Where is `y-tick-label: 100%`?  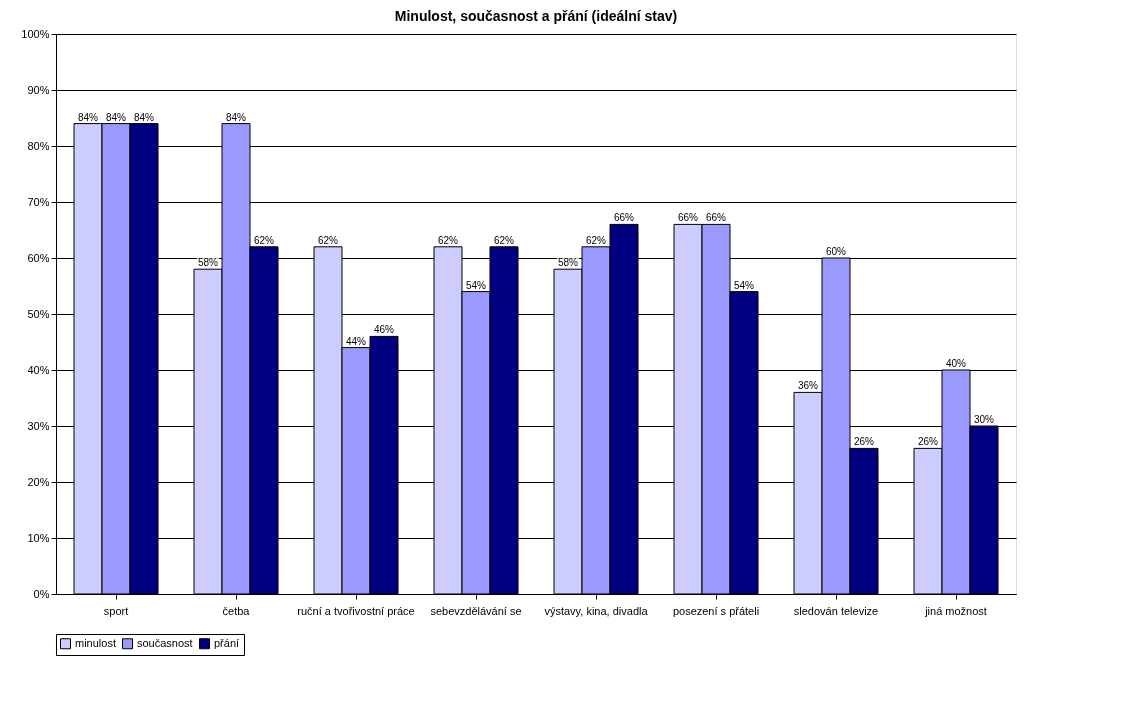
y-tick-label: 100% is located at coordinates (35, 33).